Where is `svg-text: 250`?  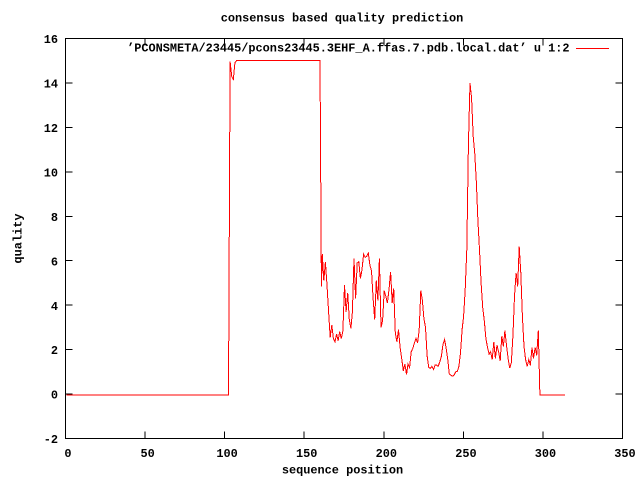 svg-text: 250 is located at coordinates (465, 454).